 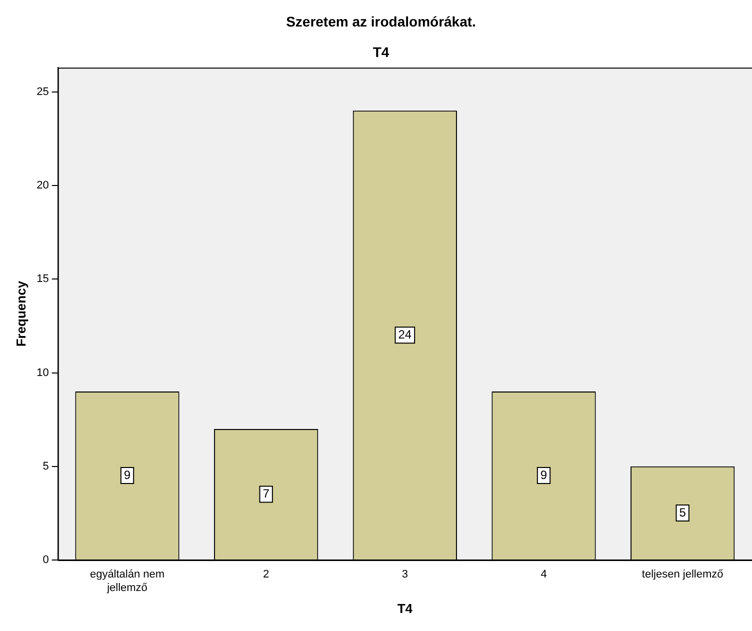 I want to click on x-tick-label: 3, so click(x=405, y=574).